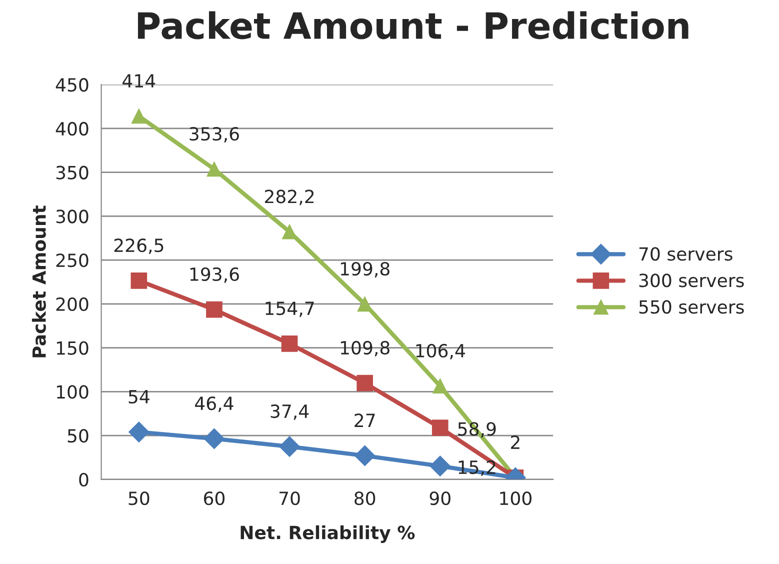 This screenshot has width=779, height=564. Describe the element at coordinates (214, 404) in the screenshot. I see `data-label: 46,4` at that location.